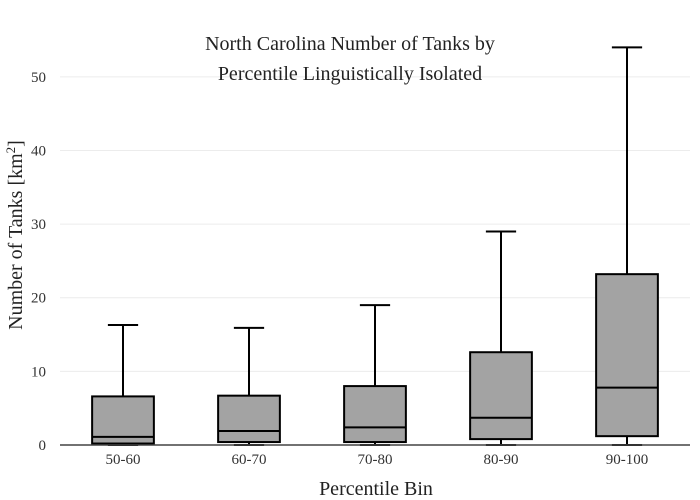 The height and width of the screenshot is (500, 700). Describe the element at coordinates (38, 151) in the screenshot. I see `y-tick-label: 40` at that location.